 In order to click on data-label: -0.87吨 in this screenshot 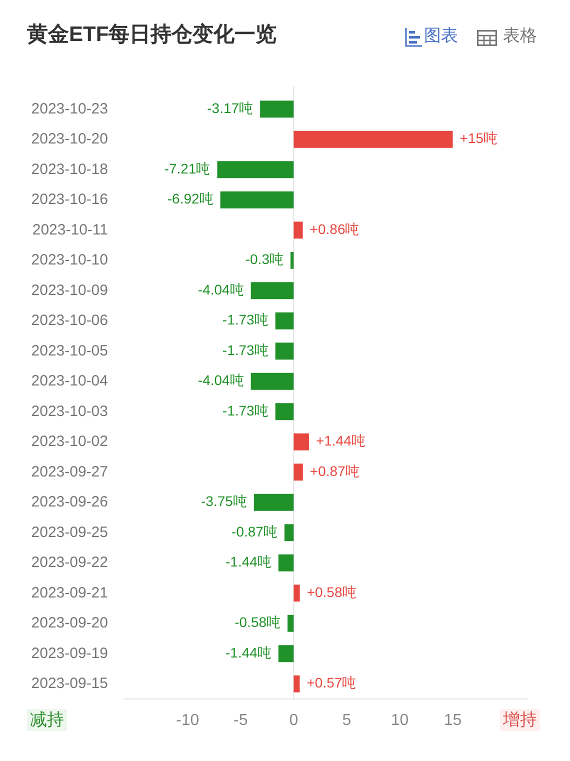, I will do `click(255, 531)`.